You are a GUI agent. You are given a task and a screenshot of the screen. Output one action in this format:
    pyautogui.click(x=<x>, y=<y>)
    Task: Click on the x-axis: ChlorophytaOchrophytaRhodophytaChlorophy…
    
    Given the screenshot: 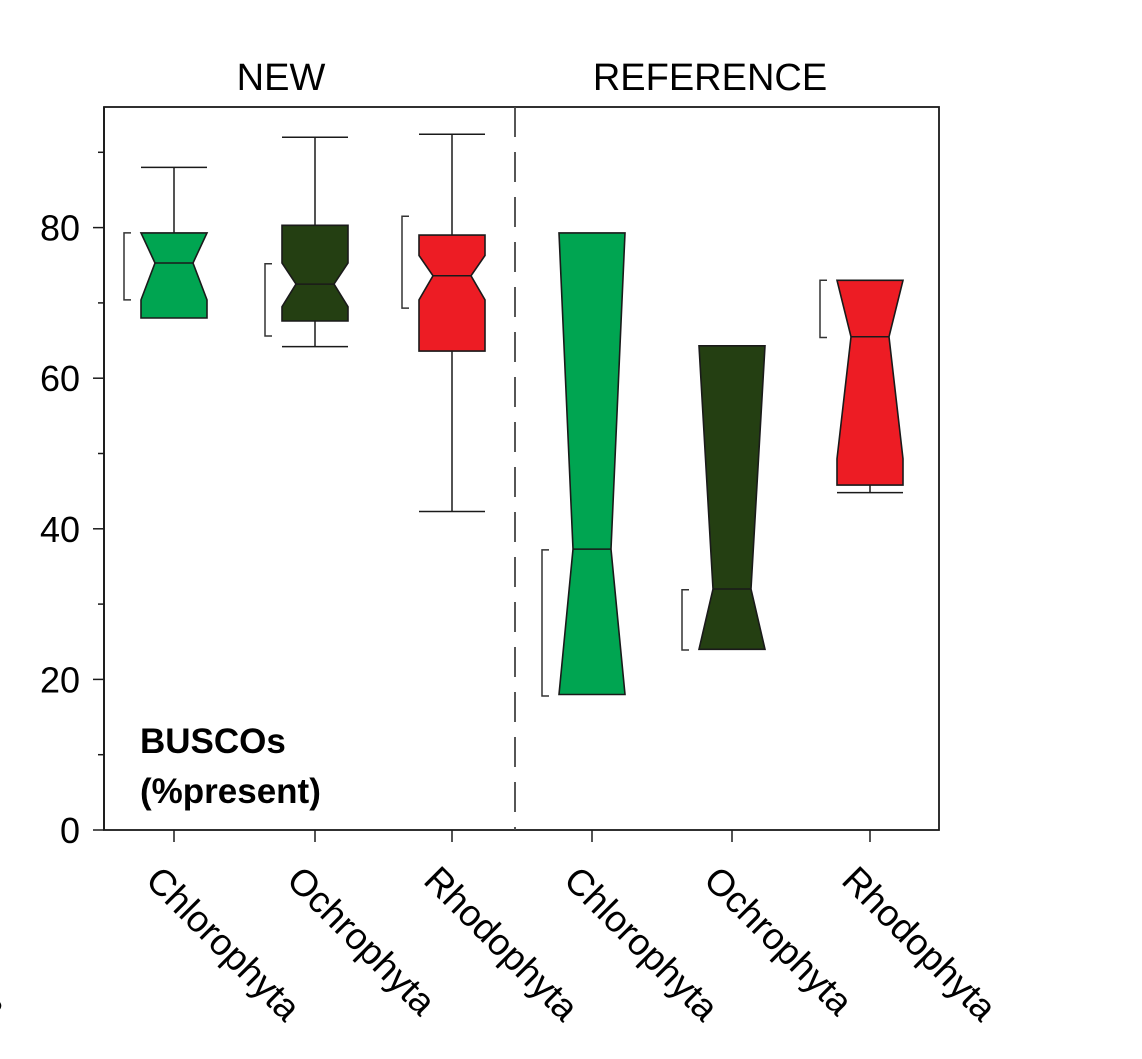 What is the action you would take?
    pyautogui.click(x=571, y=929)
    